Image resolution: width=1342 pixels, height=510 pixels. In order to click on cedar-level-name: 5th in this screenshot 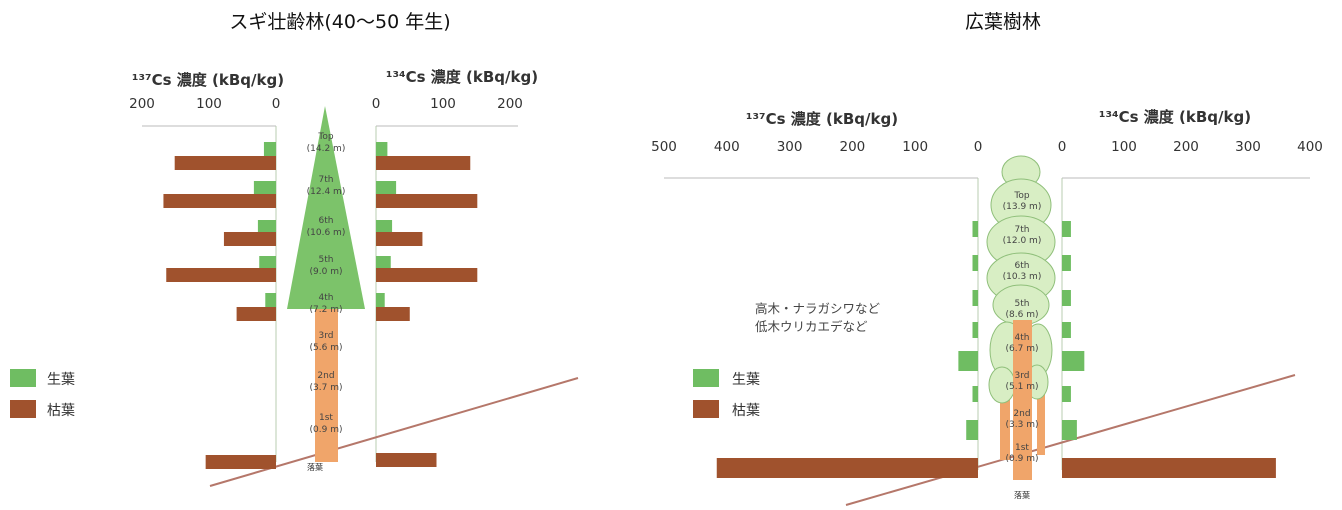, I will do `click(326, 260)`.